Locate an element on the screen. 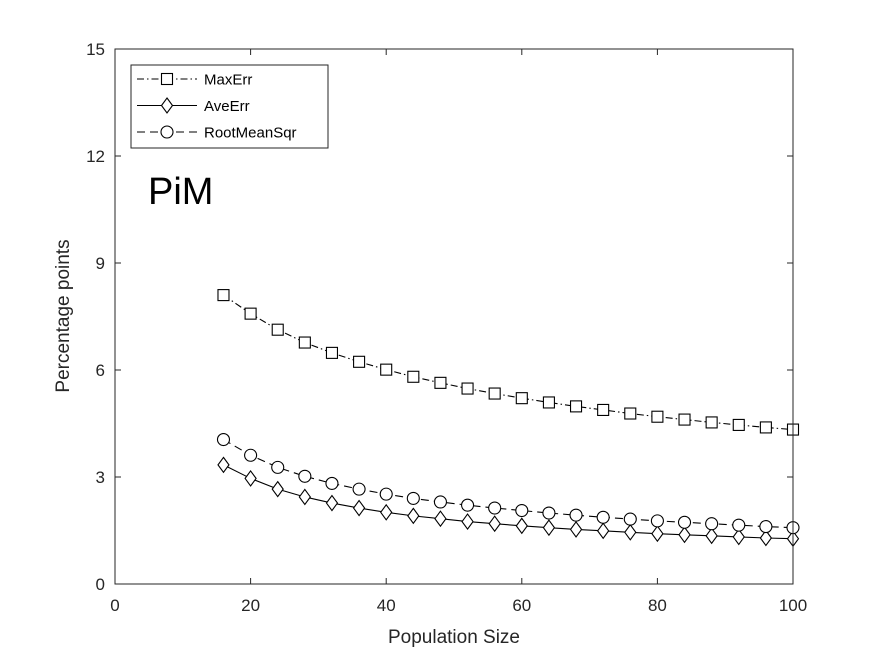 The height and width of the screenshot is (656, 875). series-line-aveerr is located at coordinates (508, 502).